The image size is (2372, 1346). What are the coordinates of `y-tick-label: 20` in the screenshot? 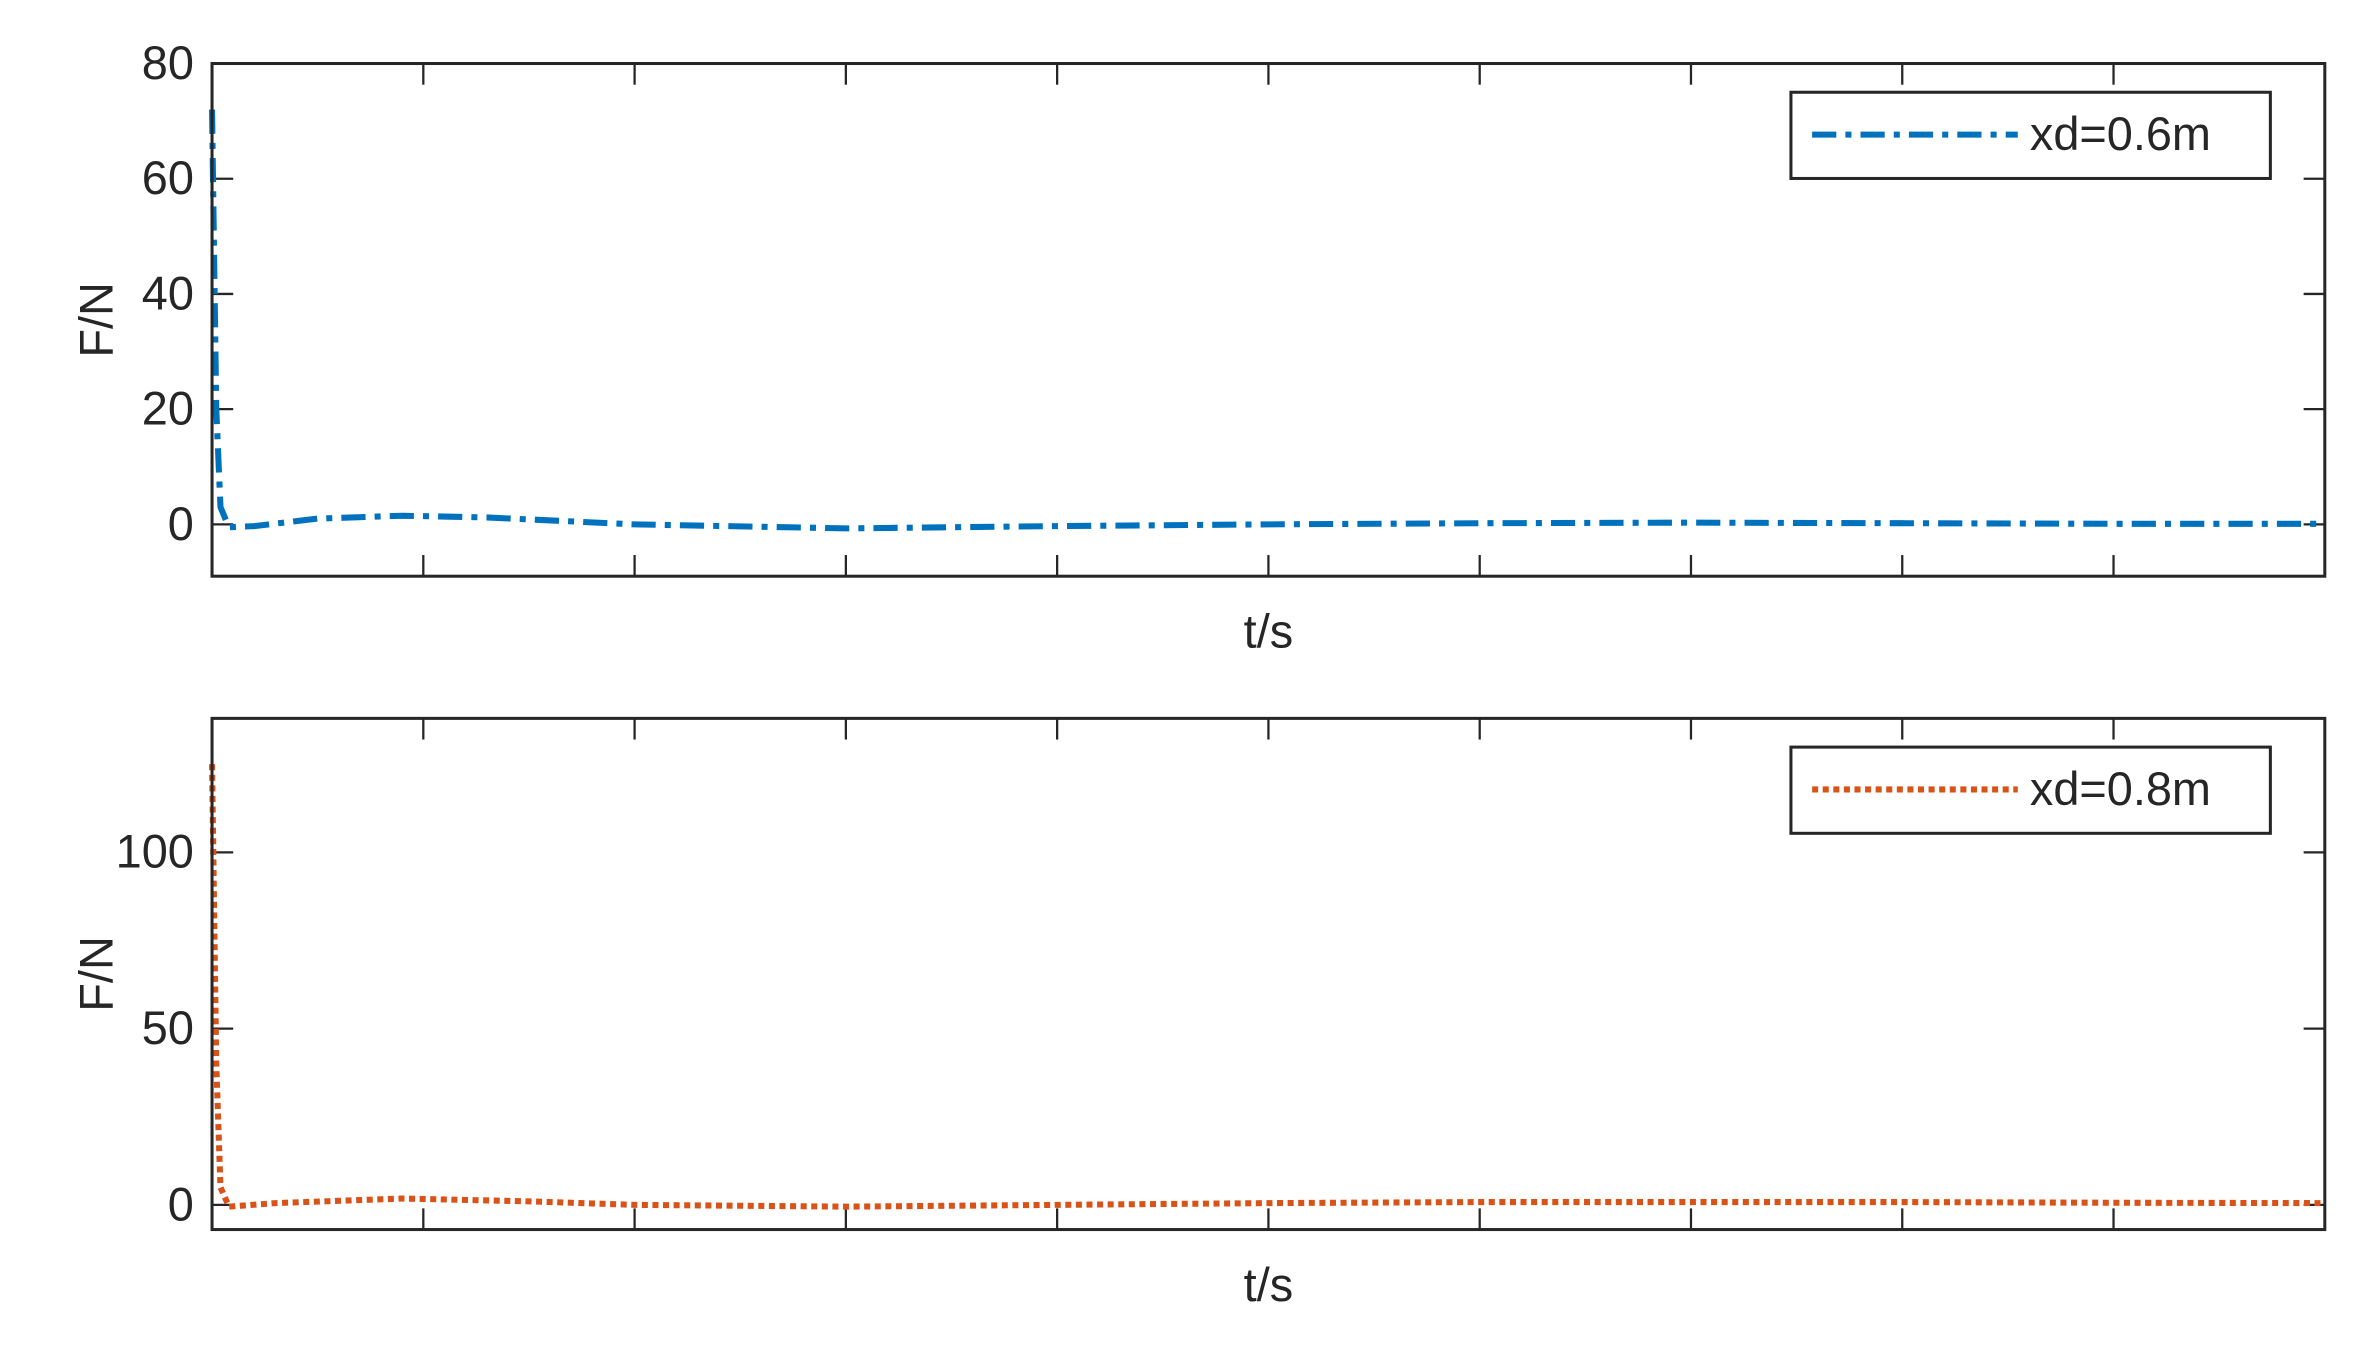 It's located at (168, 409).